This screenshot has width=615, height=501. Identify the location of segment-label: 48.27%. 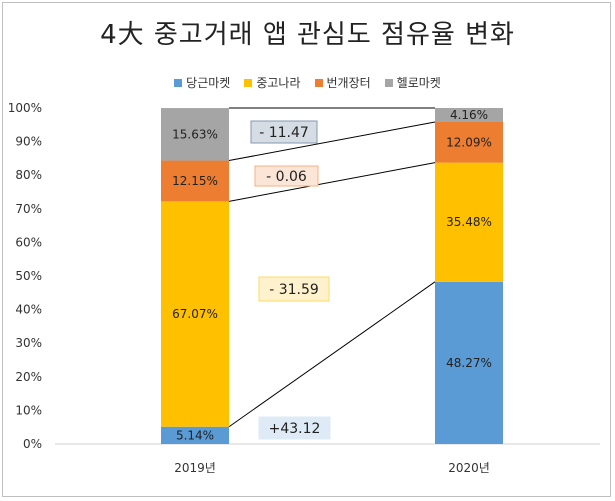
(469, 363).